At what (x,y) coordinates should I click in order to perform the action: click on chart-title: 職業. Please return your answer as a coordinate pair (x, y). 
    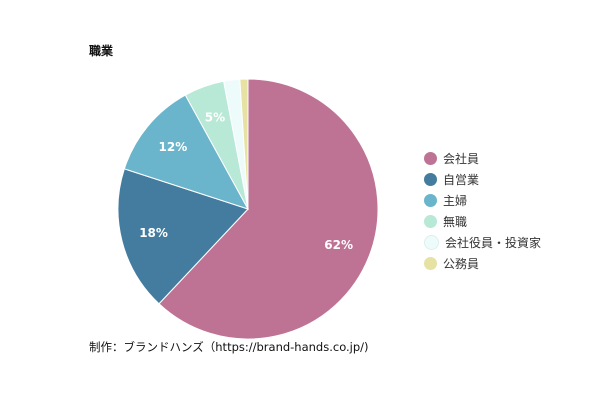
    Looking at the image, I should click on (101, 51).